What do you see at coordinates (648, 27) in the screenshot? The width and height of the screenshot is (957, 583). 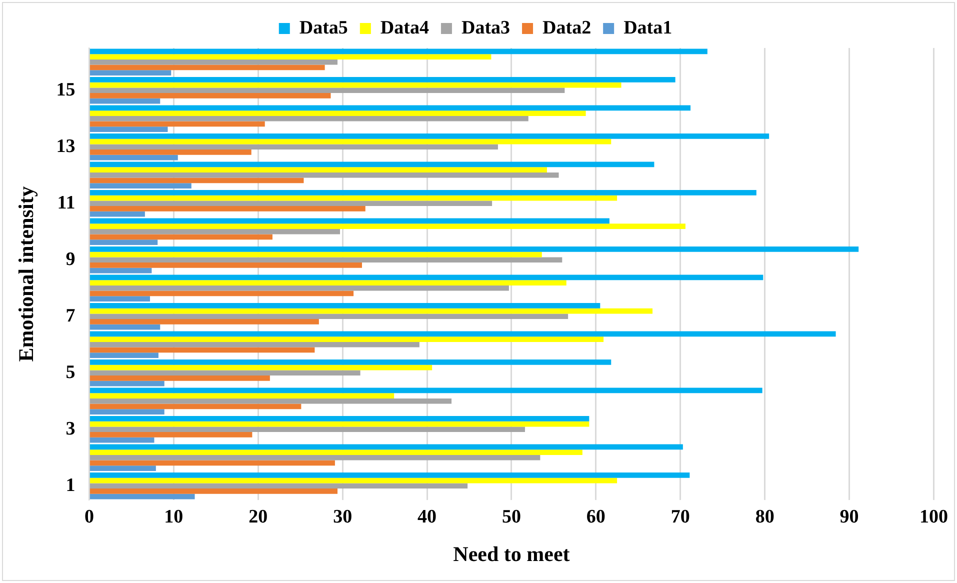 I see `legend-label: Data1` at bounding box center [648, 27].